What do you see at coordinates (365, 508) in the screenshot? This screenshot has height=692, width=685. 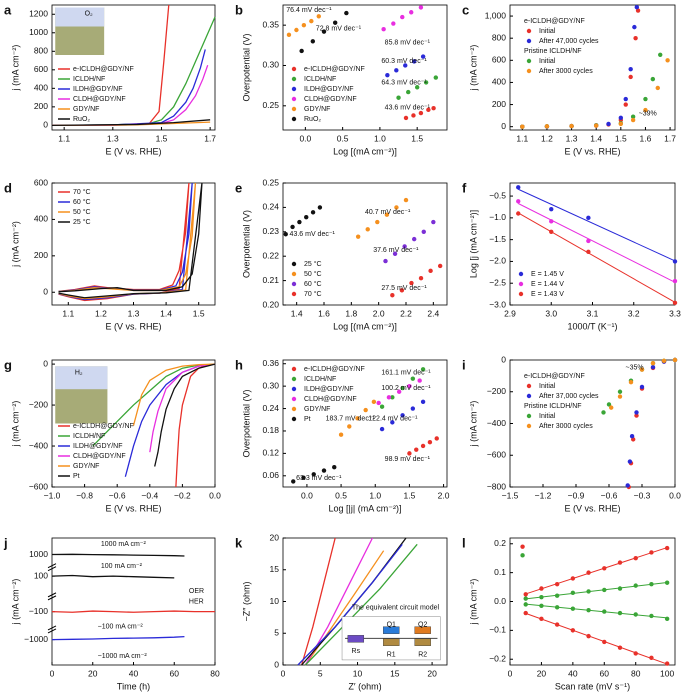 I see `x-axis-label: Log [|j| (mA cm⁻²)]` at bounding box center [365, 508].